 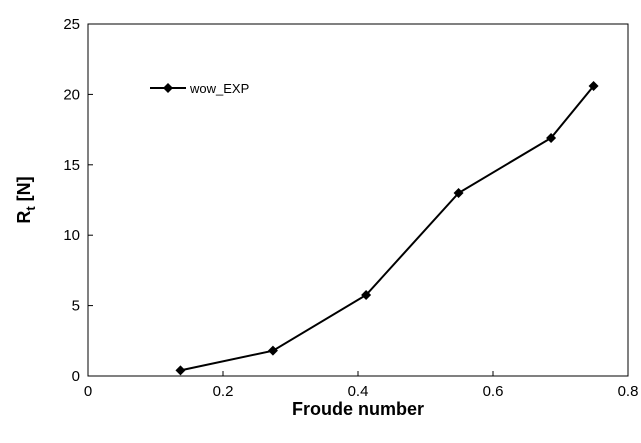 I want to click on legend-marker, so click(x=168, y=88).